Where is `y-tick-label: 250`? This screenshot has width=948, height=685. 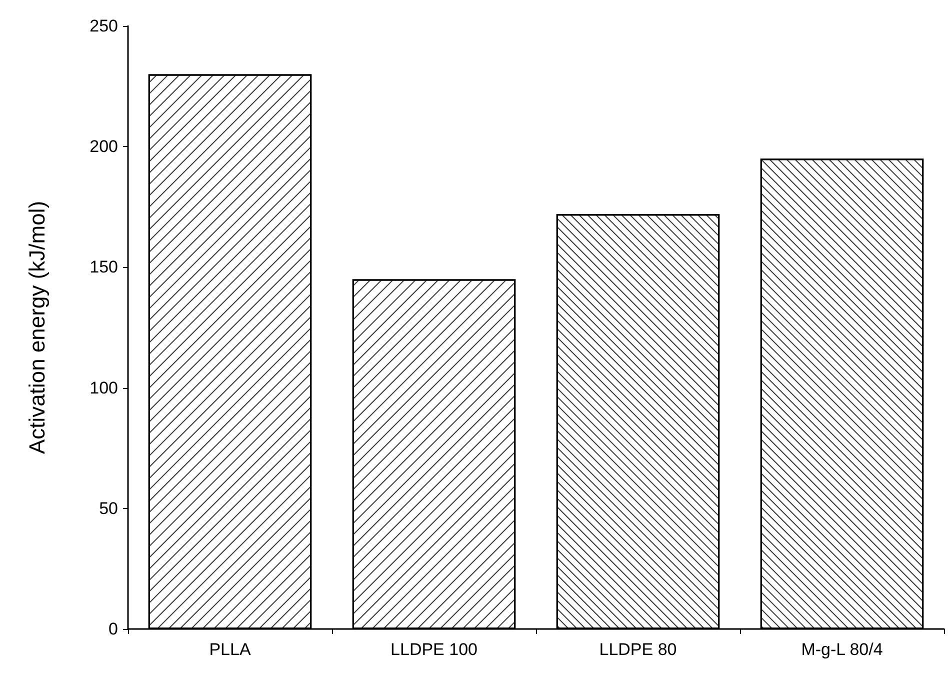
y-tick-label: 250 is located at coordinates (104, 26).